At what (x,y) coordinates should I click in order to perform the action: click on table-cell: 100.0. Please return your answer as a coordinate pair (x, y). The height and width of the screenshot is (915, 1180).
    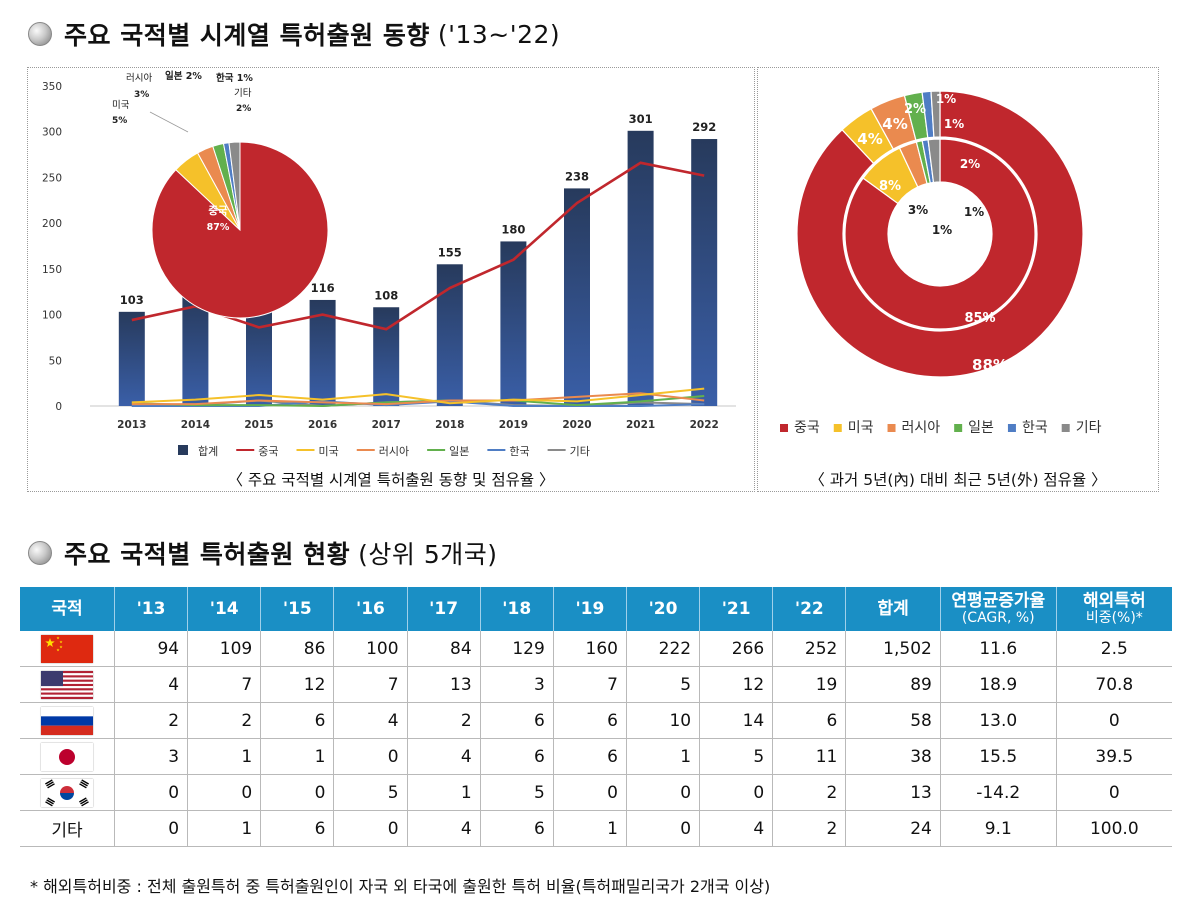
    Looking at the image, I should click on (1114, 828).